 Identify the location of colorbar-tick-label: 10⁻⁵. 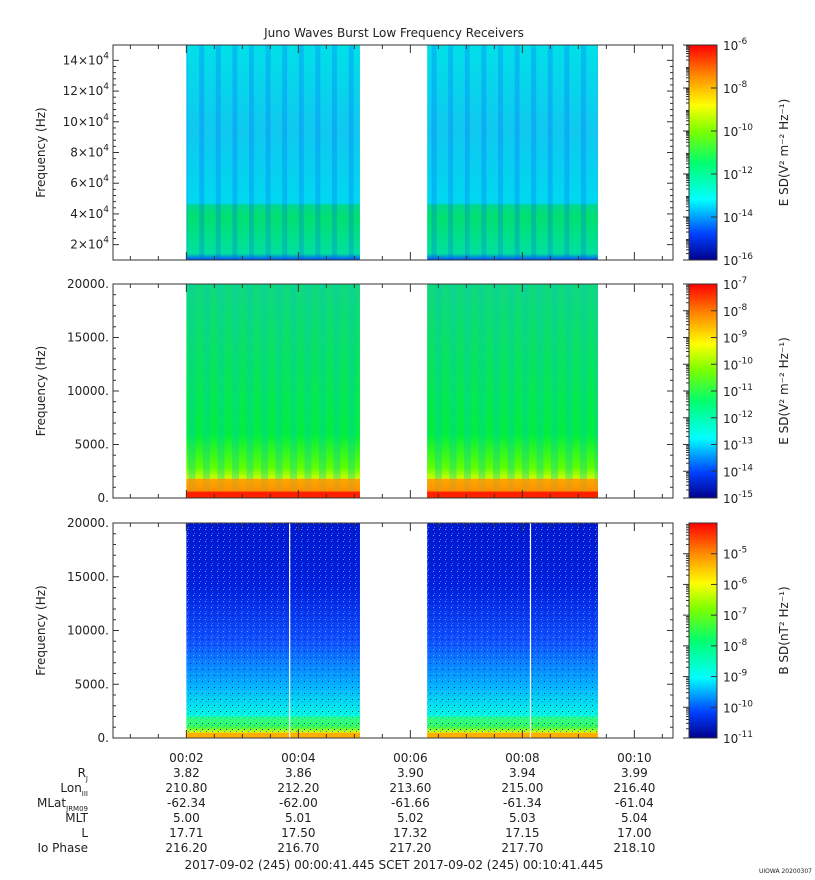
(735, 554).